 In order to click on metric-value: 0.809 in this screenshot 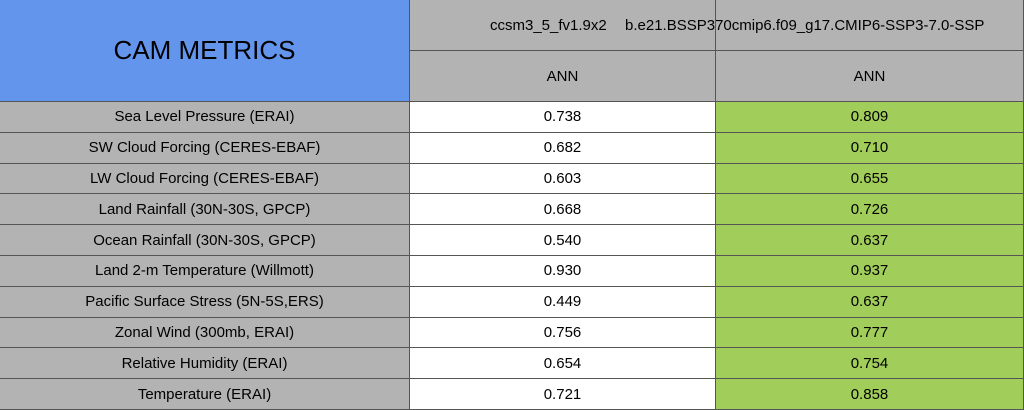, I will do `click(870, 117)`.